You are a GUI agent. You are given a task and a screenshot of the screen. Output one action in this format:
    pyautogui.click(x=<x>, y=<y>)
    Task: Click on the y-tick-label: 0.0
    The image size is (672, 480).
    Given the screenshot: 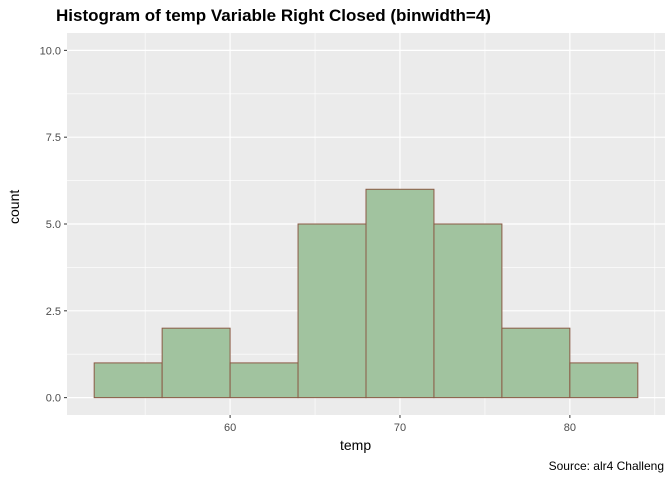 What is the action you would take?
    pyautogui.click(x=53, y=399)
    